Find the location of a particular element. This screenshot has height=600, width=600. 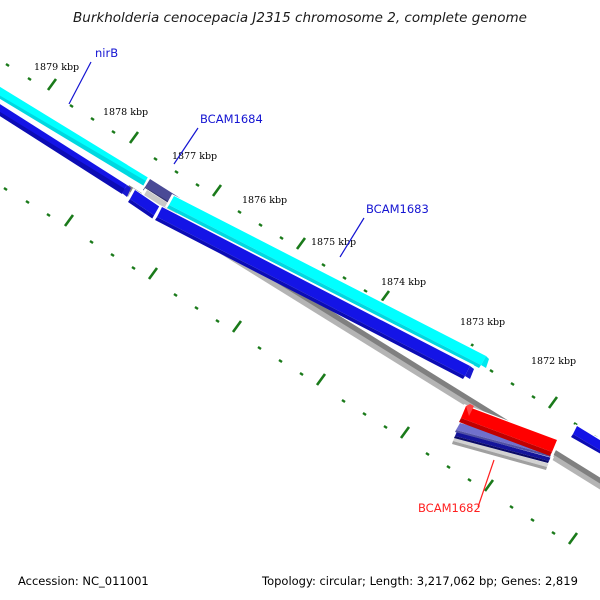

tick-label: 1874 kbp is located at coordinates (403, 282).